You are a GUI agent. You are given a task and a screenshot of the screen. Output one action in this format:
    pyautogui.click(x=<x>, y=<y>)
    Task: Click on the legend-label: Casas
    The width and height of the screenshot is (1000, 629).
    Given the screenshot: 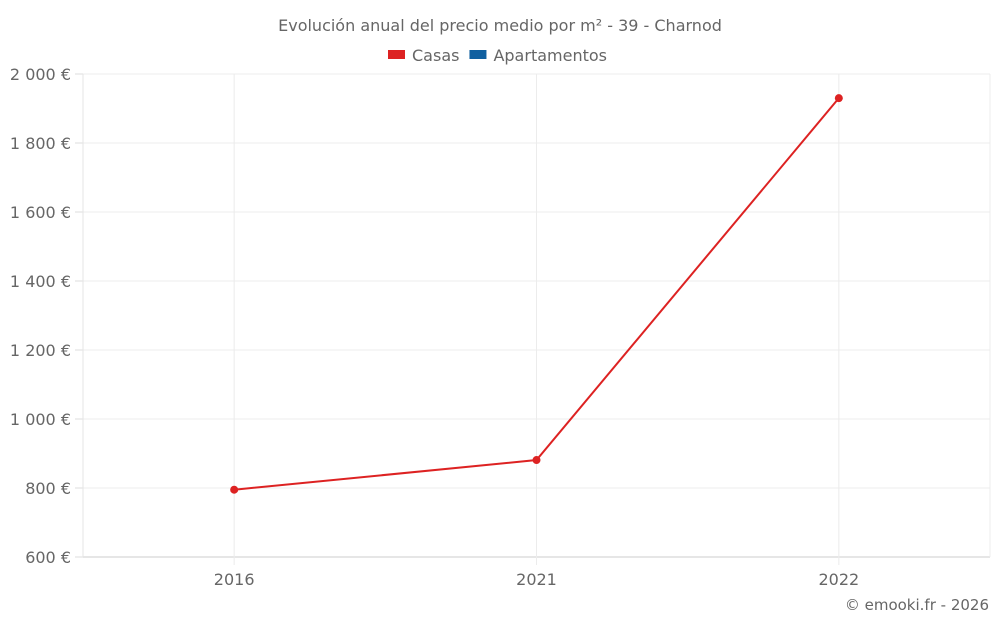 What is the action you would take?
    pyautogui.click(x=435, y=55)
    